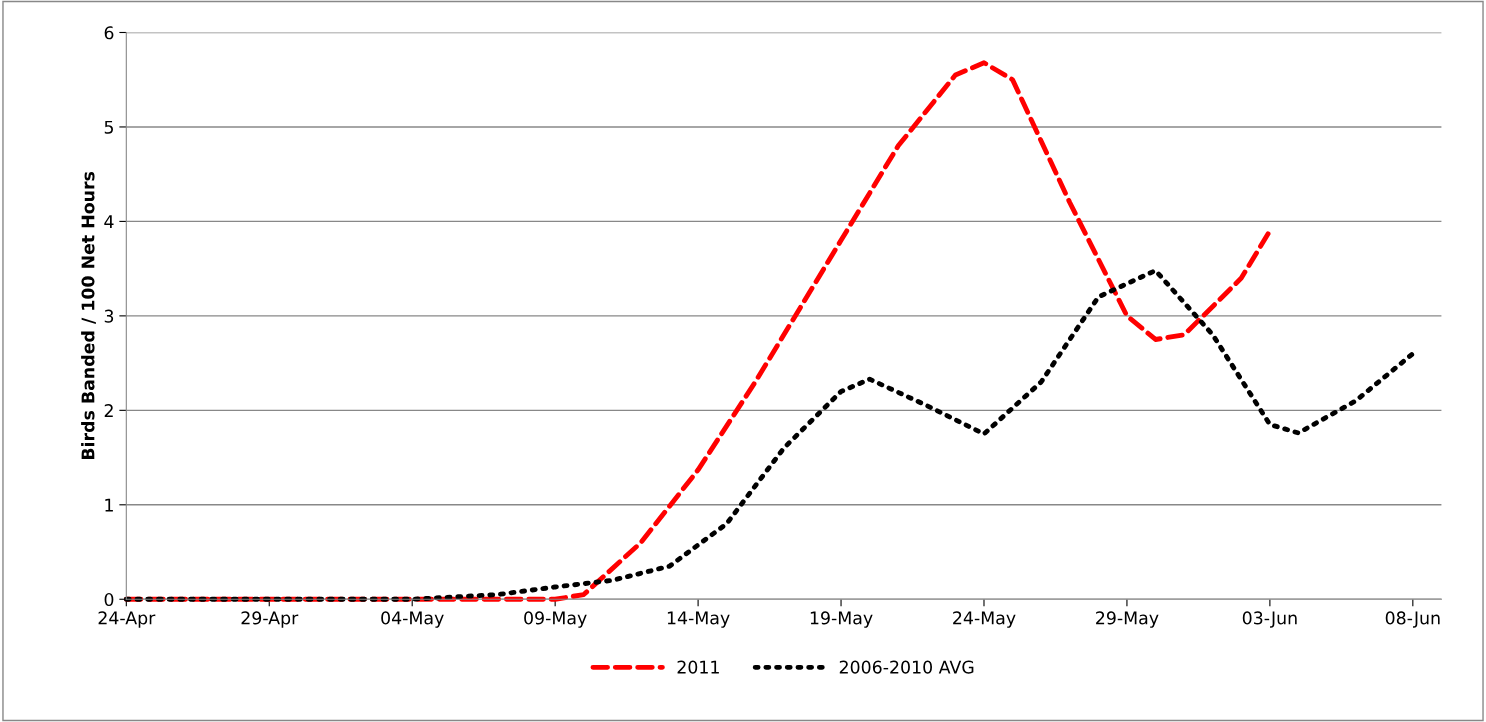 The height and width of the screenshot is (722, 1486). I want to click on y-axis-title: Birds Banded / 100 Net Hours, so click(88, 315).